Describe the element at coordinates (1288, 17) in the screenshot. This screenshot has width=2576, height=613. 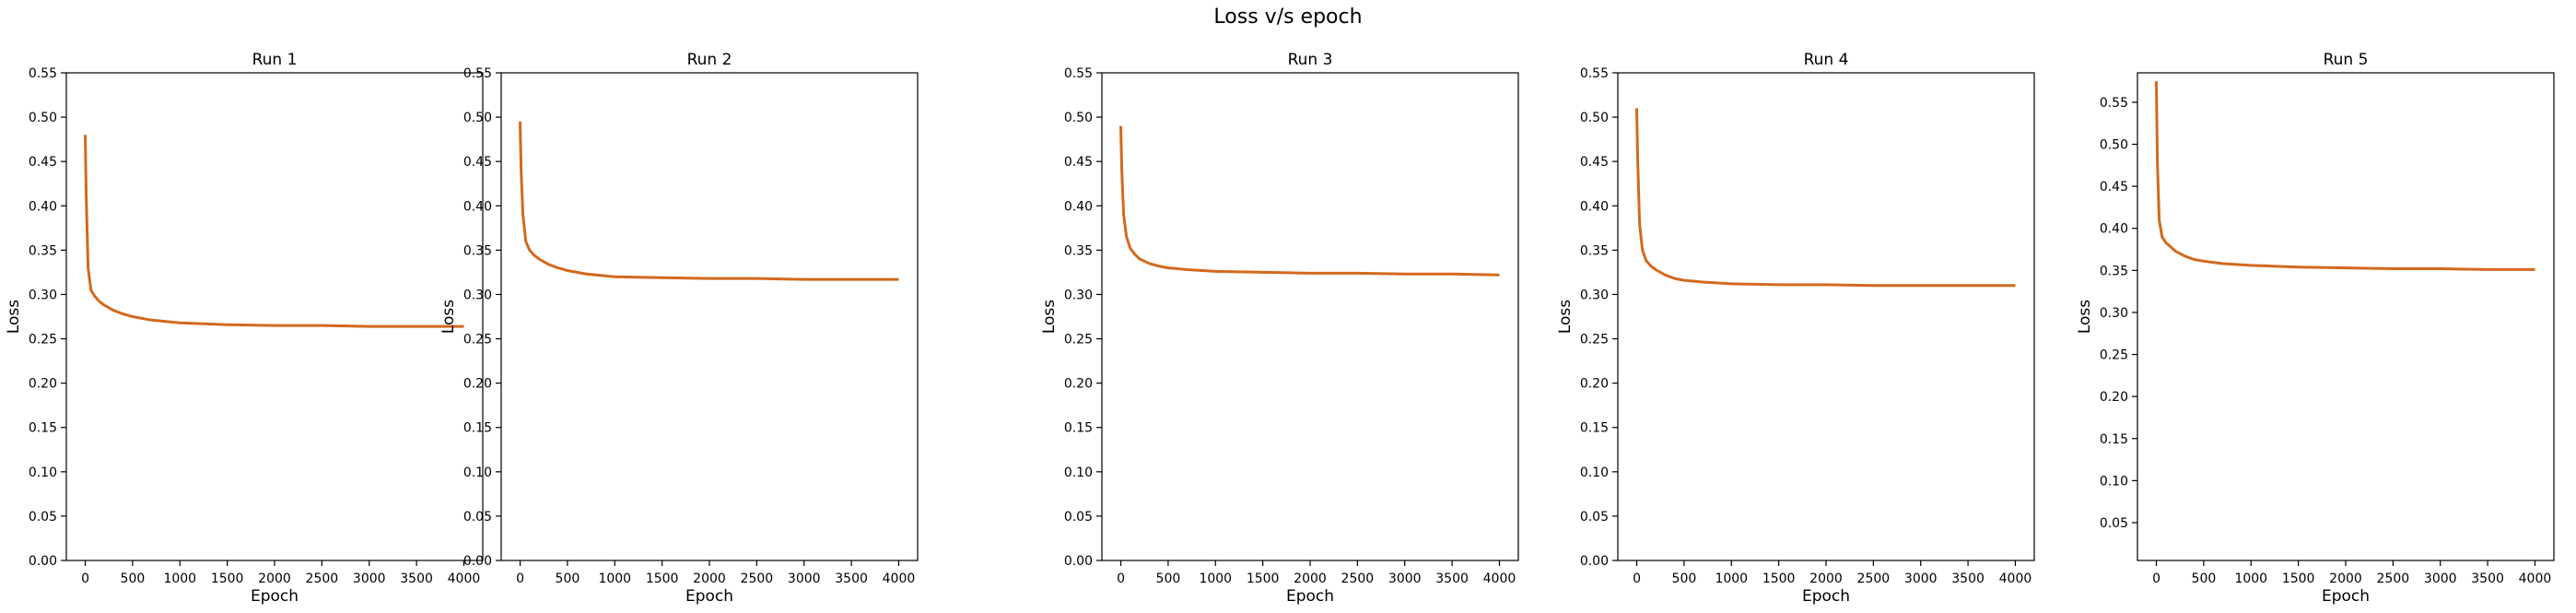
I see `figure-title: Loss v/s epoch` at that location.